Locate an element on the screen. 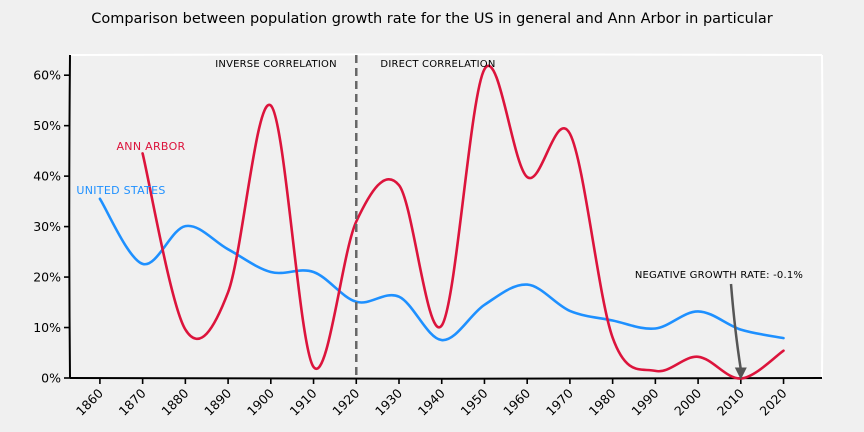  y-axis-line is located at coordinates (69, 216).